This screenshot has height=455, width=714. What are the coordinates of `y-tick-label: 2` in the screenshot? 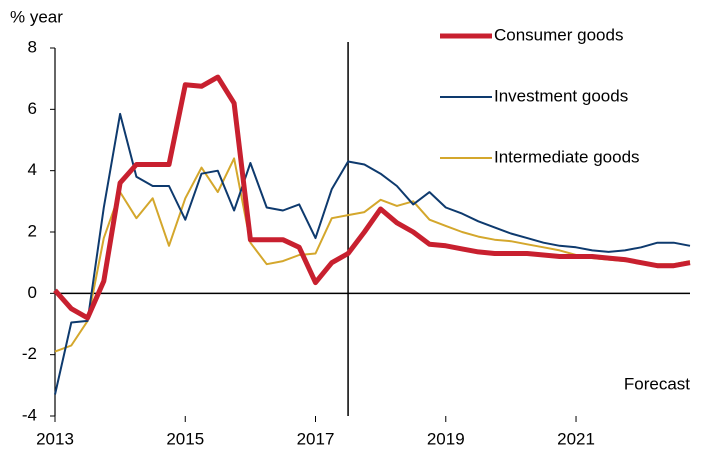 It's located at (32, 230).